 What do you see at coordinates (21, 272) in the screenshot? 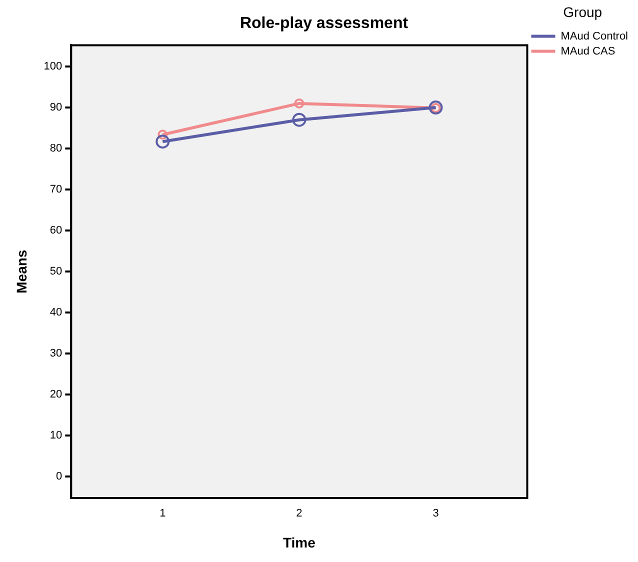
I see `y-axis-title: Means` at bounding box center [21, 272].